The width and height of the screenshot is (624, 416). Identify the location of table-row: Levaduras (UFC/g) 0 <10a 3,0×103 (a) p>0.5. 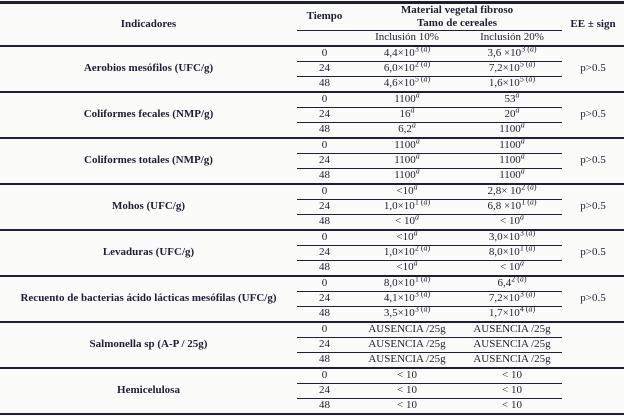
(312, 252).